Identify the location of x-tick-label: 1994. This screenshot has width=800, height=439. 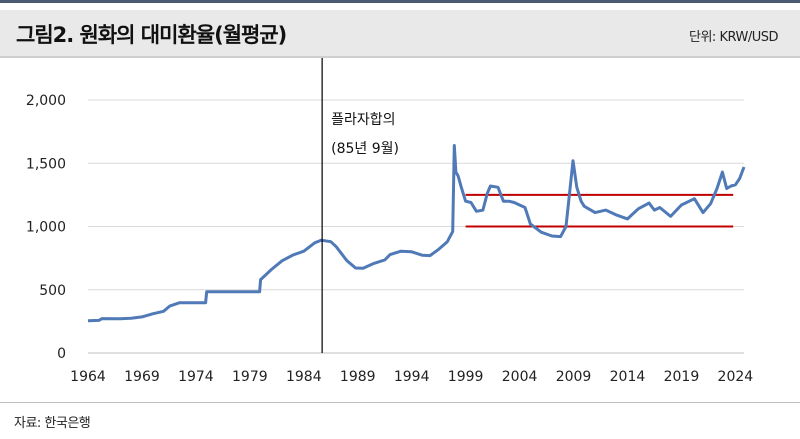
(412, 377).